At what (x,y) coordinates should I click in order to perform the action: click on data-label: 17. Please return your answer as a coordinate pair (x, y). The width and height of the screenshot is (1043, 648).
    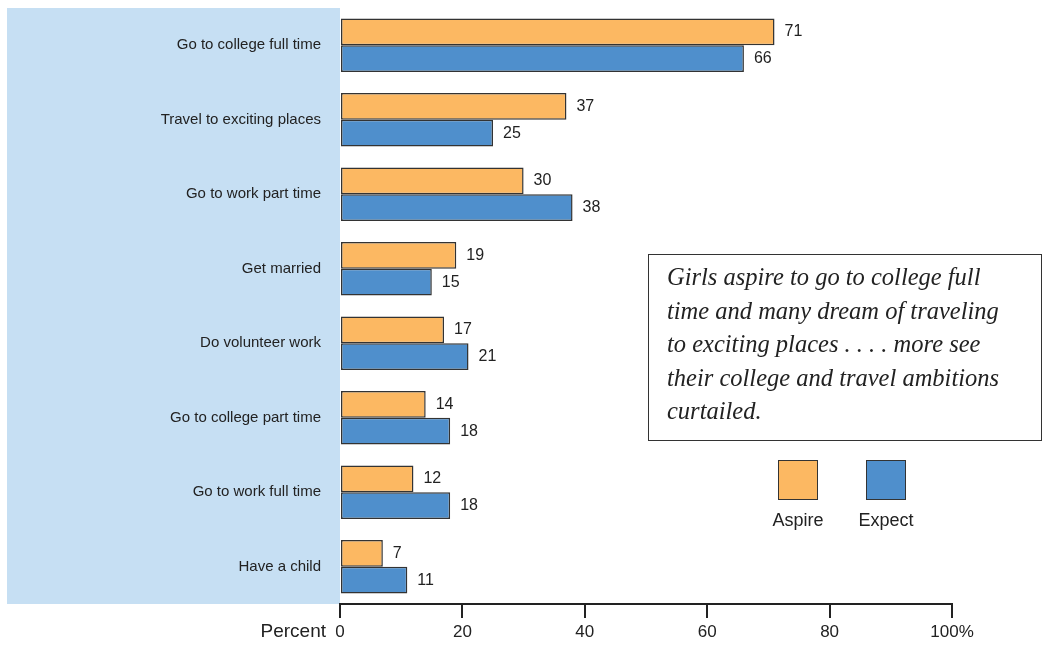
    Looking at the image, I should click on (463, 329).